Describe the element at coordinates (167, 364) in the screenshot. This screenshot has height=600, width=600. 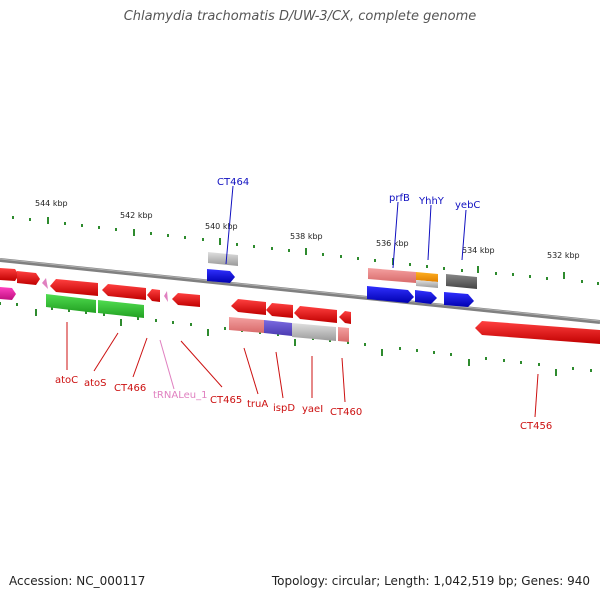
I see `trna-label-line` at that location.